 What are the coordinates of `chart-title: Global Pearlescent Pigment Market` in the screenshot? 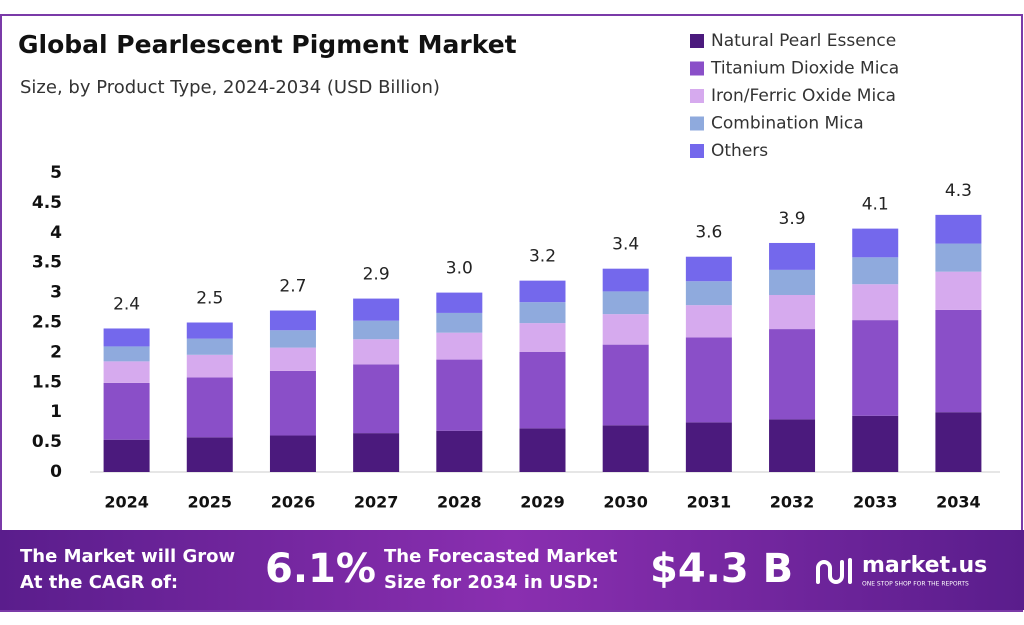 It's located at (267, 44).